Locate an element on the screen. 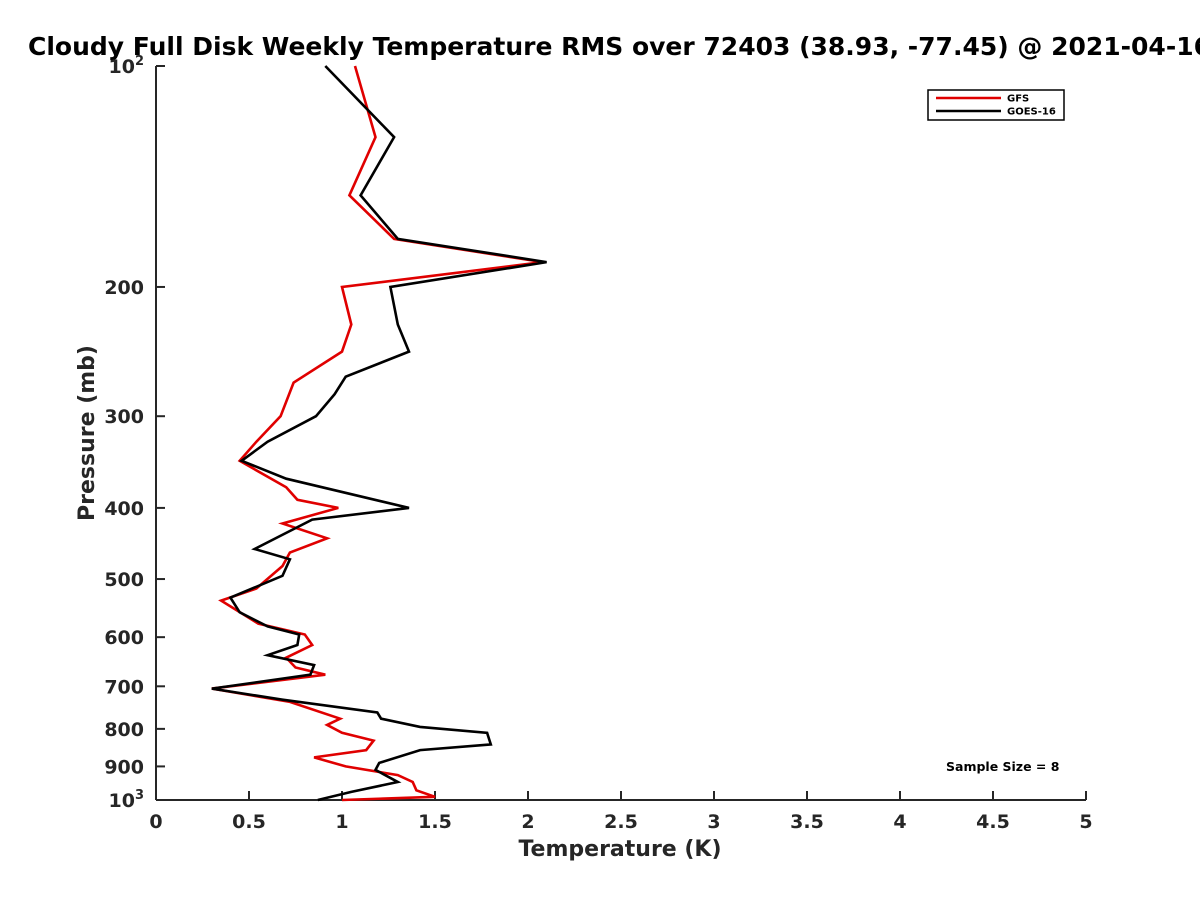  x-tick-label: 0 is located at coordinates (155, 822).